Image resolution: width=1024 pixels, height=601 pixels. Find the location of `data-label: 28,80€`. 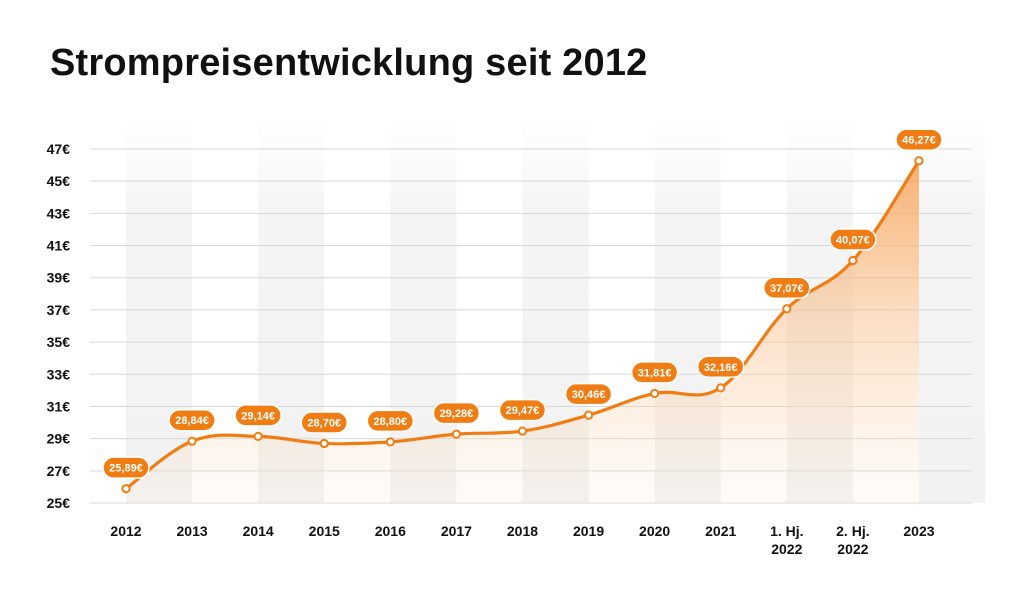

data-label: 28,80€ is located at coordinates (390, 422).